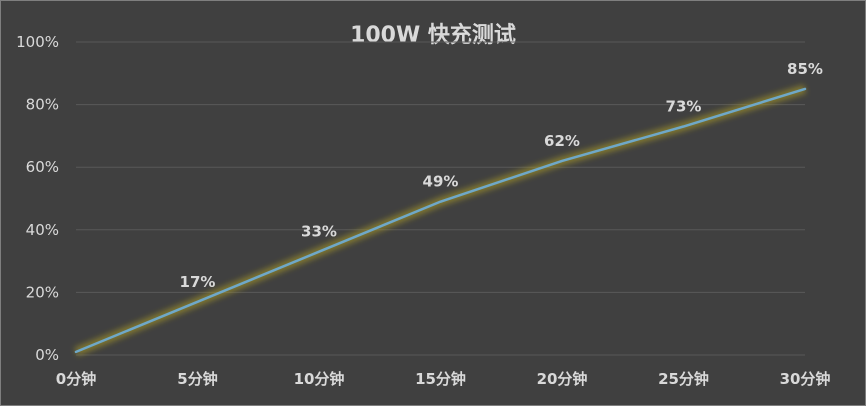 The width and height of the screenshot is (866, 406). I want to click on x-tick-label: 20分钟, so click(562, 379).